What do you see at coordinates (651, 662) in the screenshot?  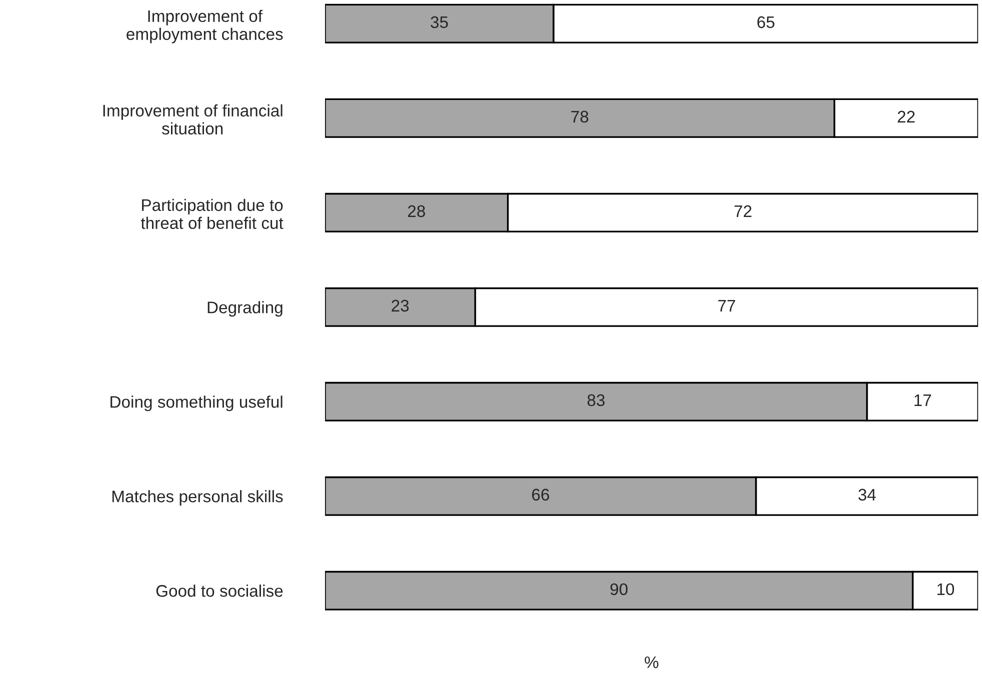 I see `x-axis-title: %` at bounding box center [651, 662].